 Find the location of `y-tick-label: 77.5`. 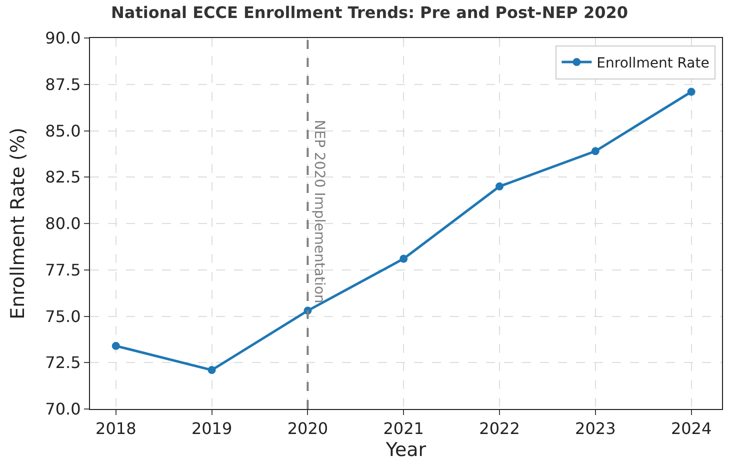

y-tick-label: 77.5 is located at coordinates (63, 270).